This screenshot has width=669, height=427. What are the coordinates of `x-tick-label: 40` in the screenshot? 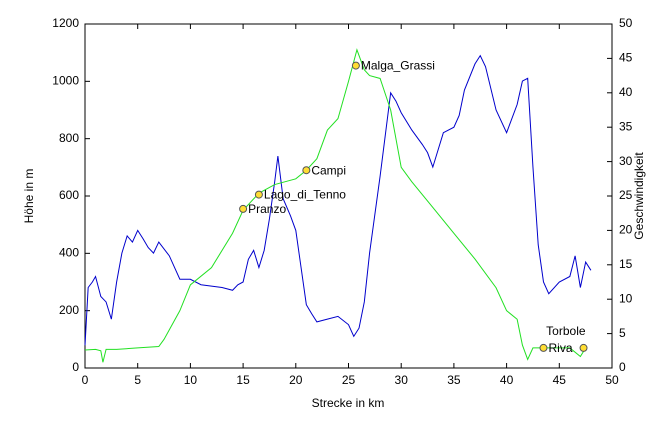 It's located at (507, 380).